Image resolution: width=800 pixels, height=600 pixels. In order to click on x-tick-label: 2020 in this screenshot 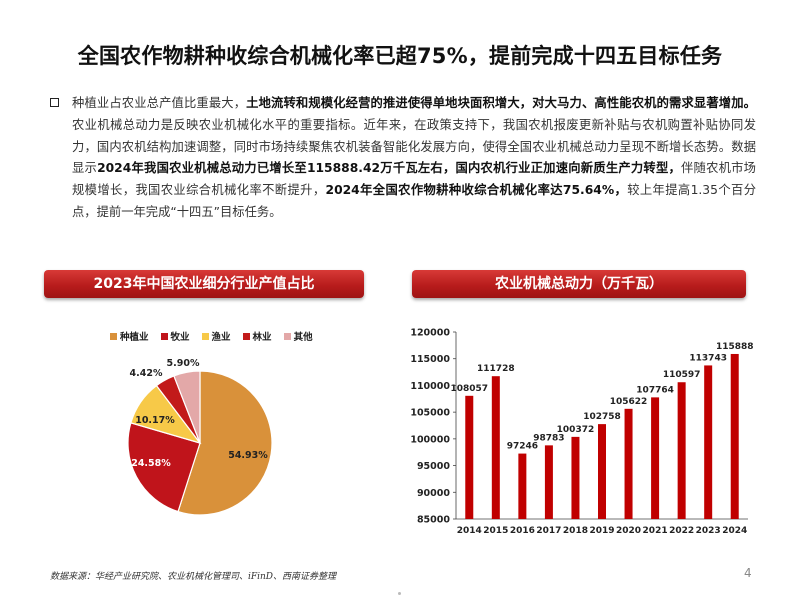, I will do `click(628, 531)`.